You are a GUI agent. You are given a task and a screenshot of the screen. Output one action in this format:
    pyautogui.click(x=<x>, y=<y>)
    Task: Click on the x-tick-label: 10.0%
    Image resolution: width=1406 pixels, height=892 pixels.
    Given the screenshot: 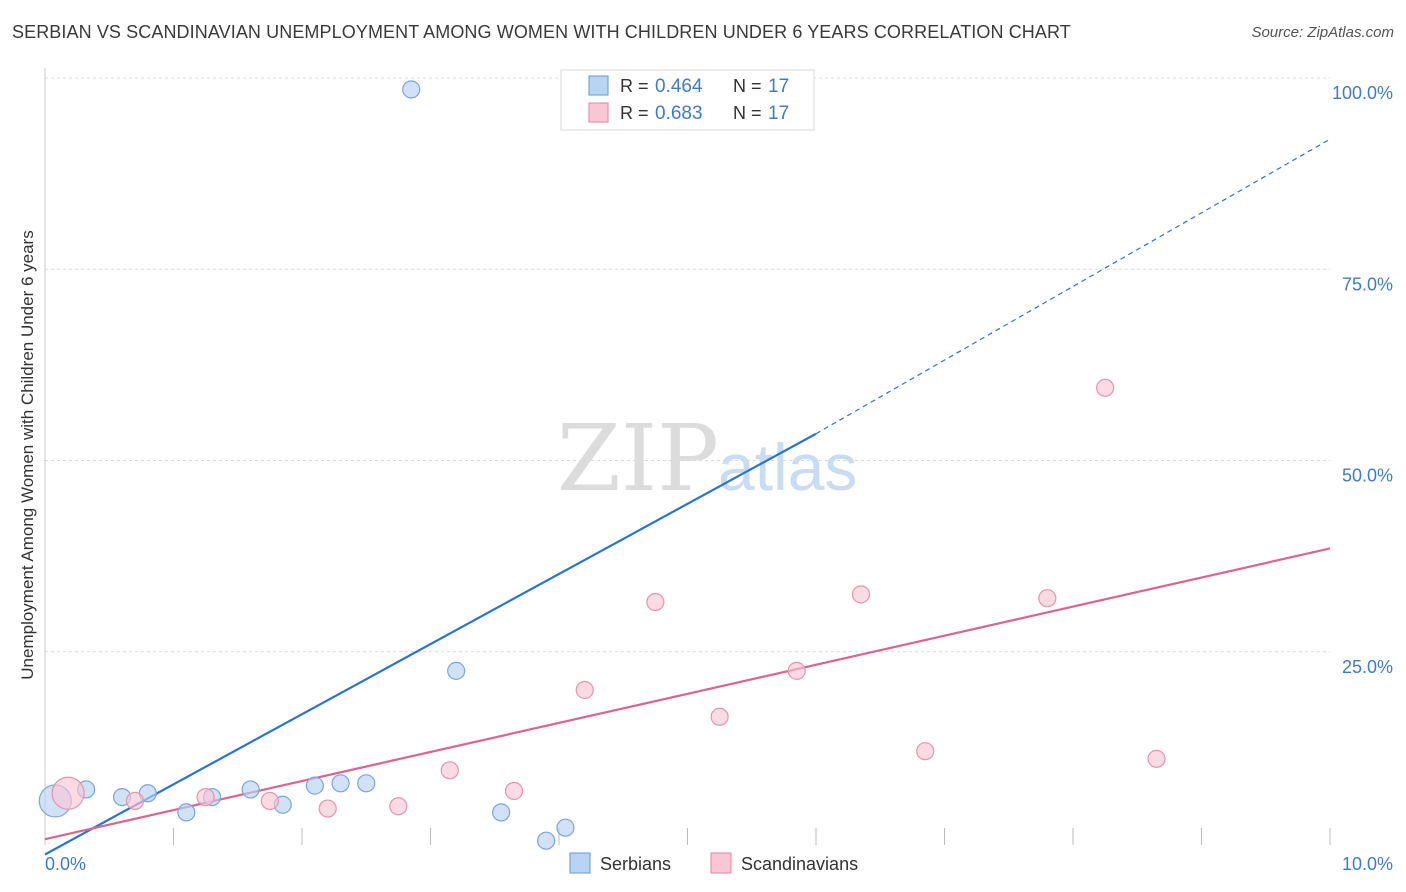 What is the action you would take?
    pyautogui.click(x=1367, y=864)
    